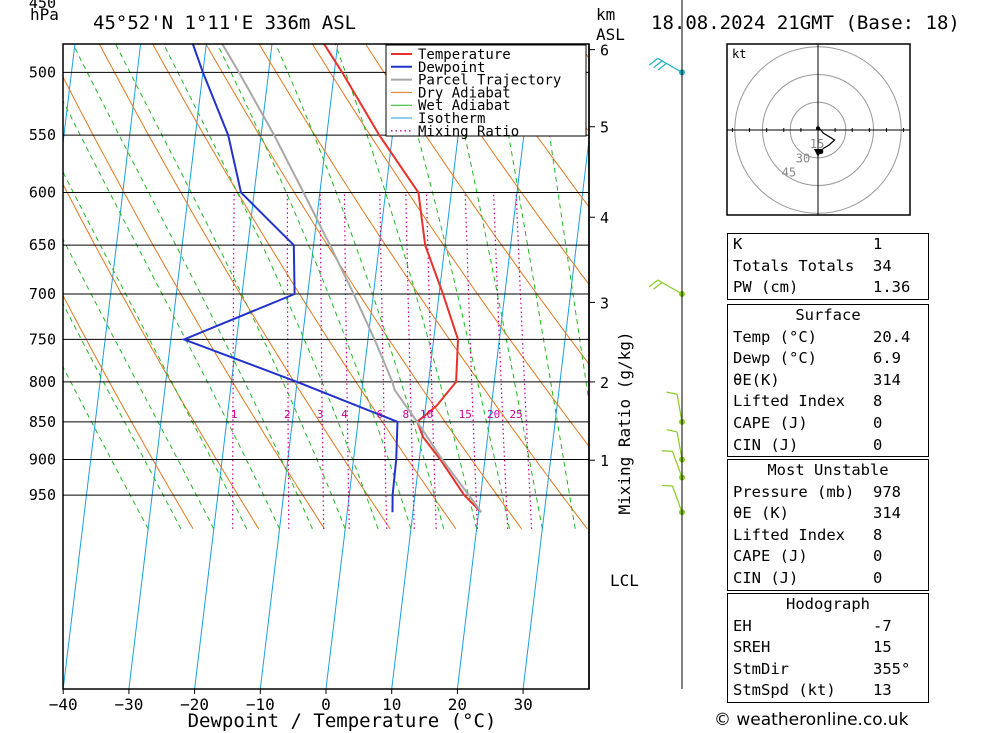 Image resolution: width=1000 pixels, height=733 pixels. I want to click on pressure-tick-label: 850, so click(42, 422).